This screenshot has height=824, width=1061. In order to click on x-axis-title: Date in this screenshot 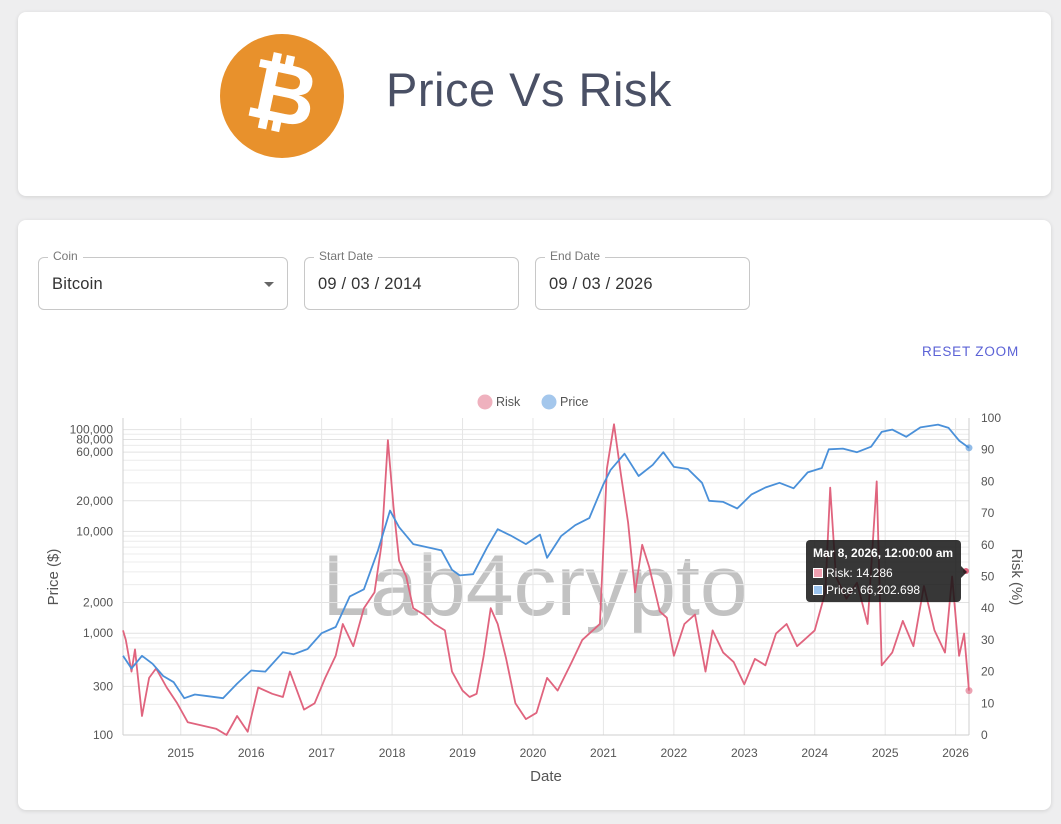, I will do `click(546, 776)`.